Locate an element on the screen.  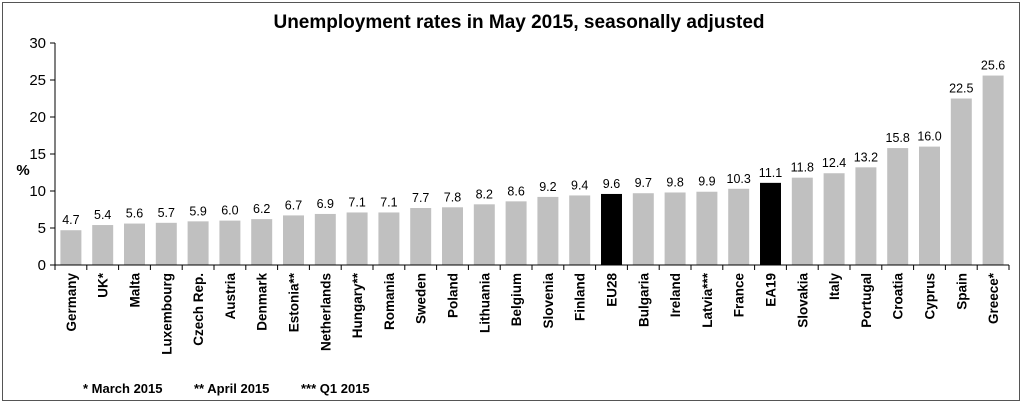
value-label: 6.7 is located at coordinates (293, 205).